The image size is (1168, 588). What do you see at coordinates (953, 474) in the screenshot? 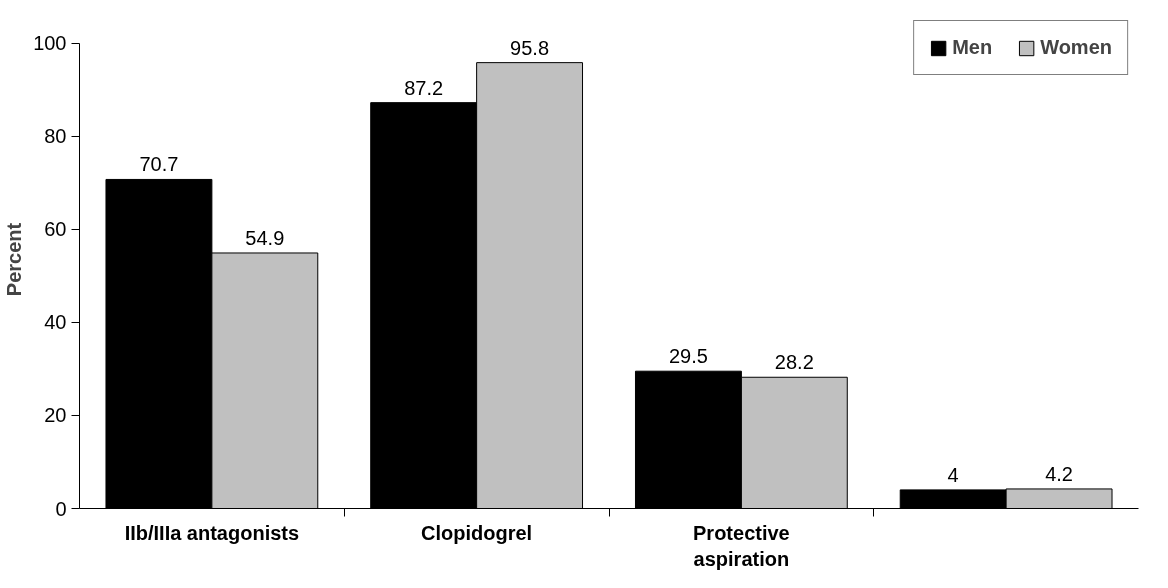
I see `data-label: 4` at bounding box center [953, 474].